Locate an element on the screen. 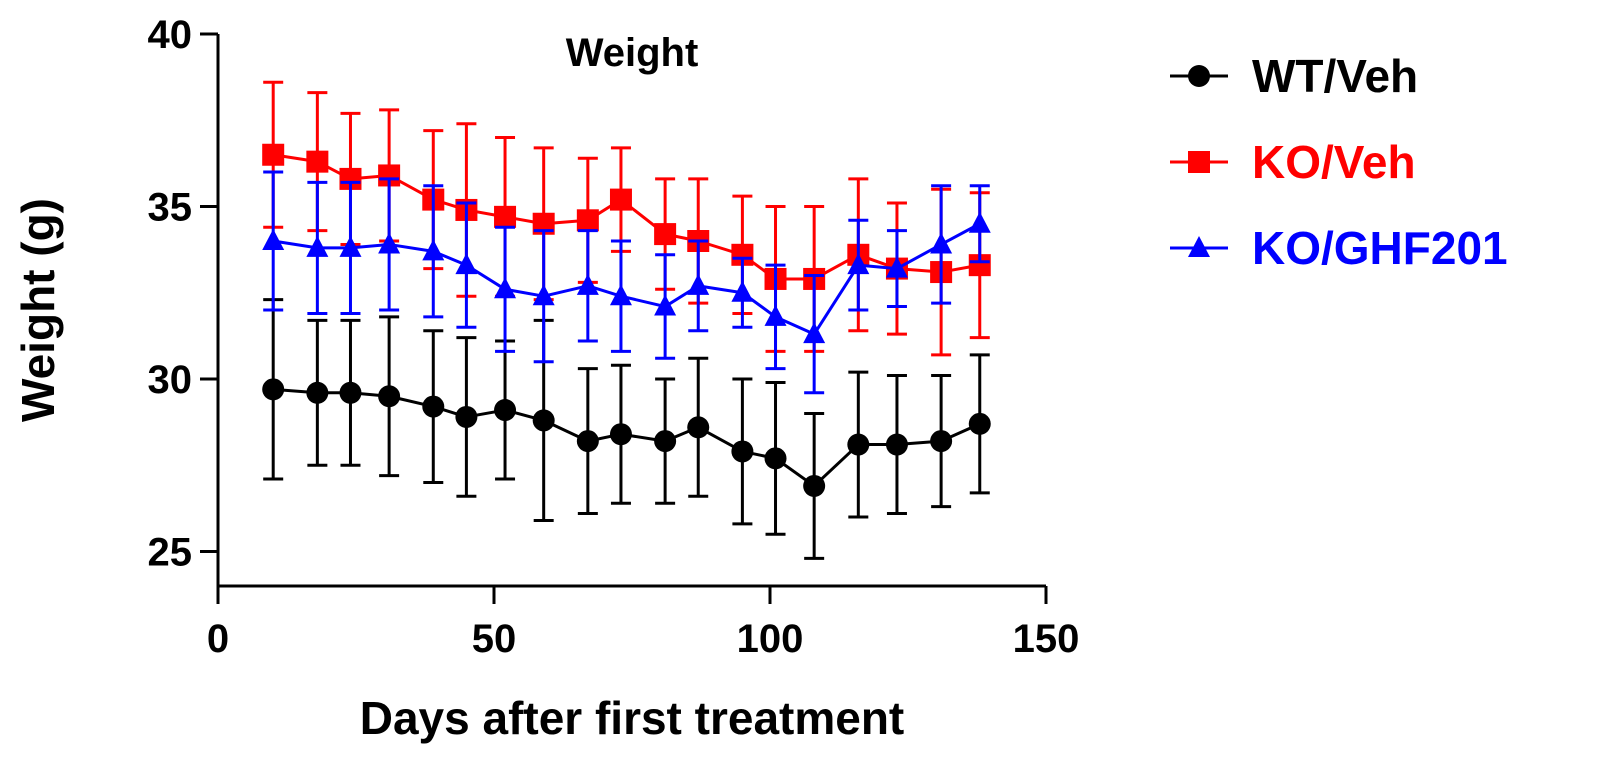 This screenshot has height=773, width=1599. y-tick-label: 35 is located at coordinates (170, 208).